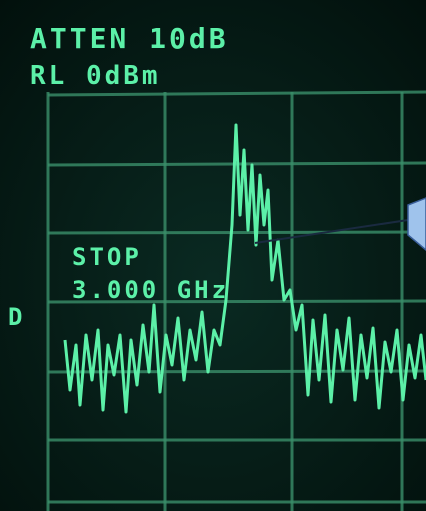 This screenshot has width=426, height=511. I want to click on stop-frequency: 3.000 GHz, so click(150, 290).